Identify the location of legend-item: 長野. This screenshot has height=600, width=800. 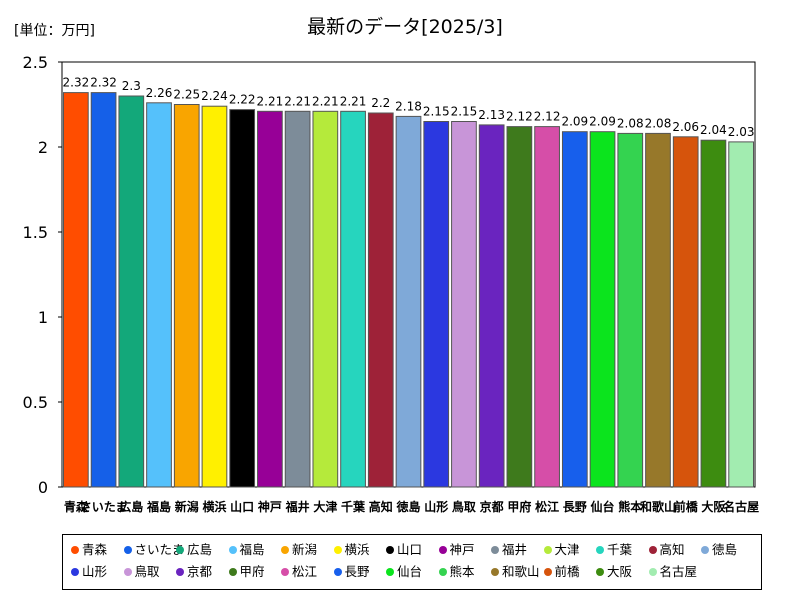
(351, 572).